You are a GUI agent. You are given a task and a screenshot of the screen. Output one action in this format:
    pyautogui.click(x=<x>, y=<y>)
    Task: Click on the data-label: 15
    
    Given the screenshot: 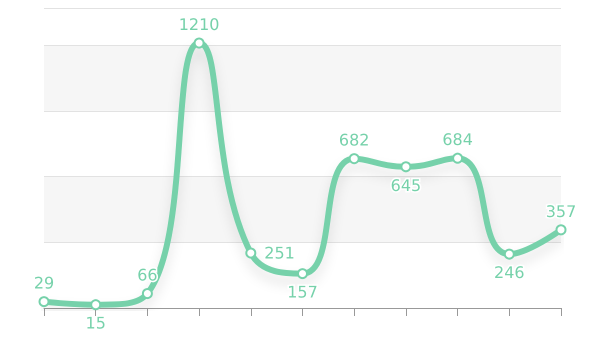 What is the action you would take?
    pyautogui.click(x=96, y=323)
    